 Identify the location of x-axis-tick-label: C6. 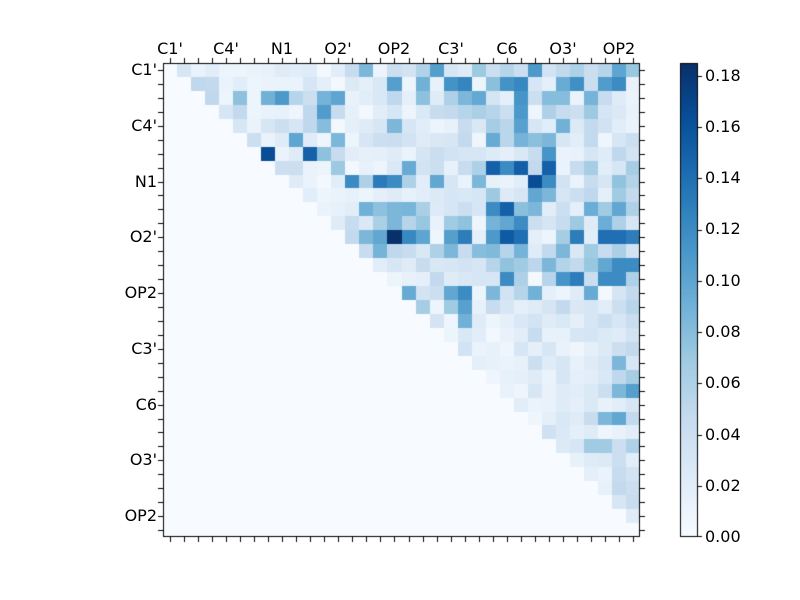
(507, 48).